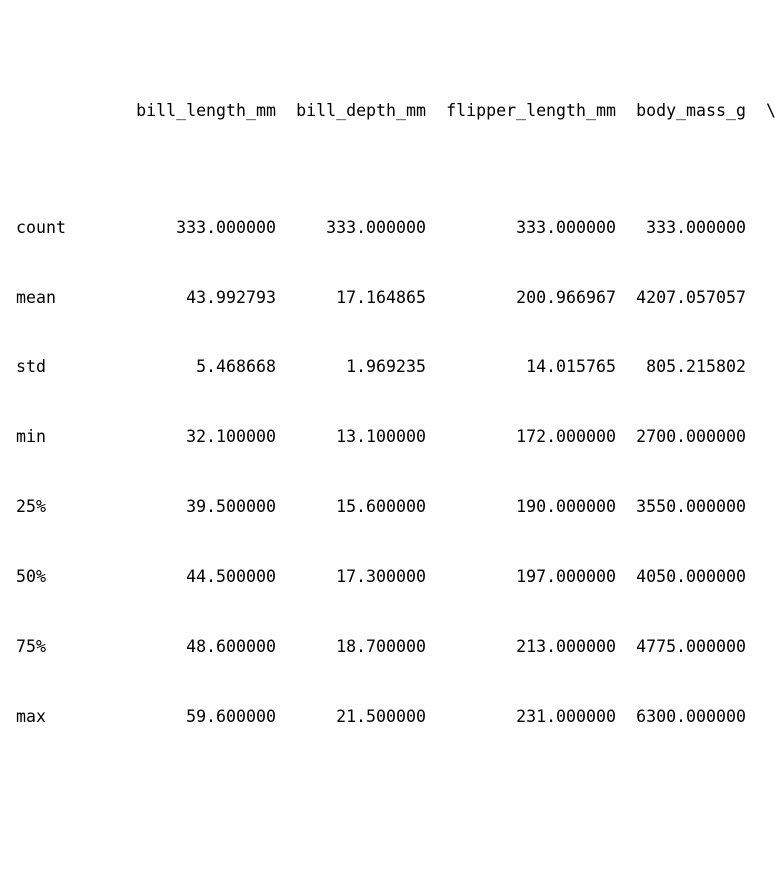 The image size is (777, 896). Describe the element at coordinates (771, 111) in the screenshot. I see `line-continuation: \` at that location.